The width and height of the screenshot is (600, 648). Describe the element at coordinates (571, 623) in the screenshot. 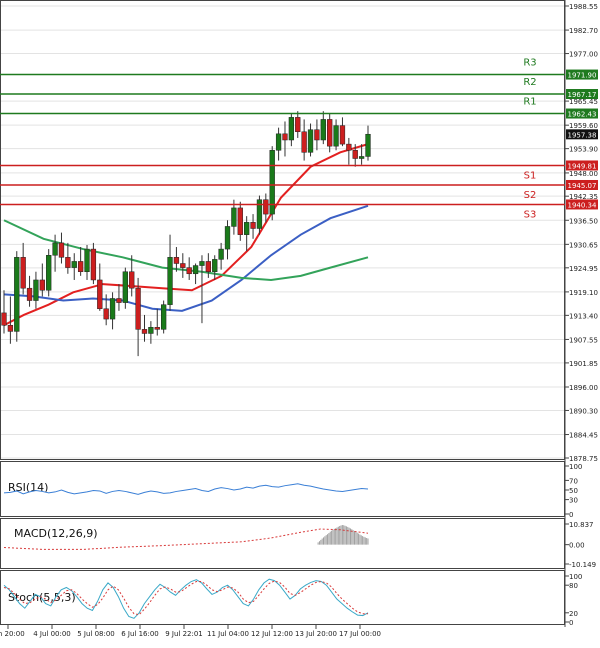

I see `stoch-tick-label: 0` at that location.